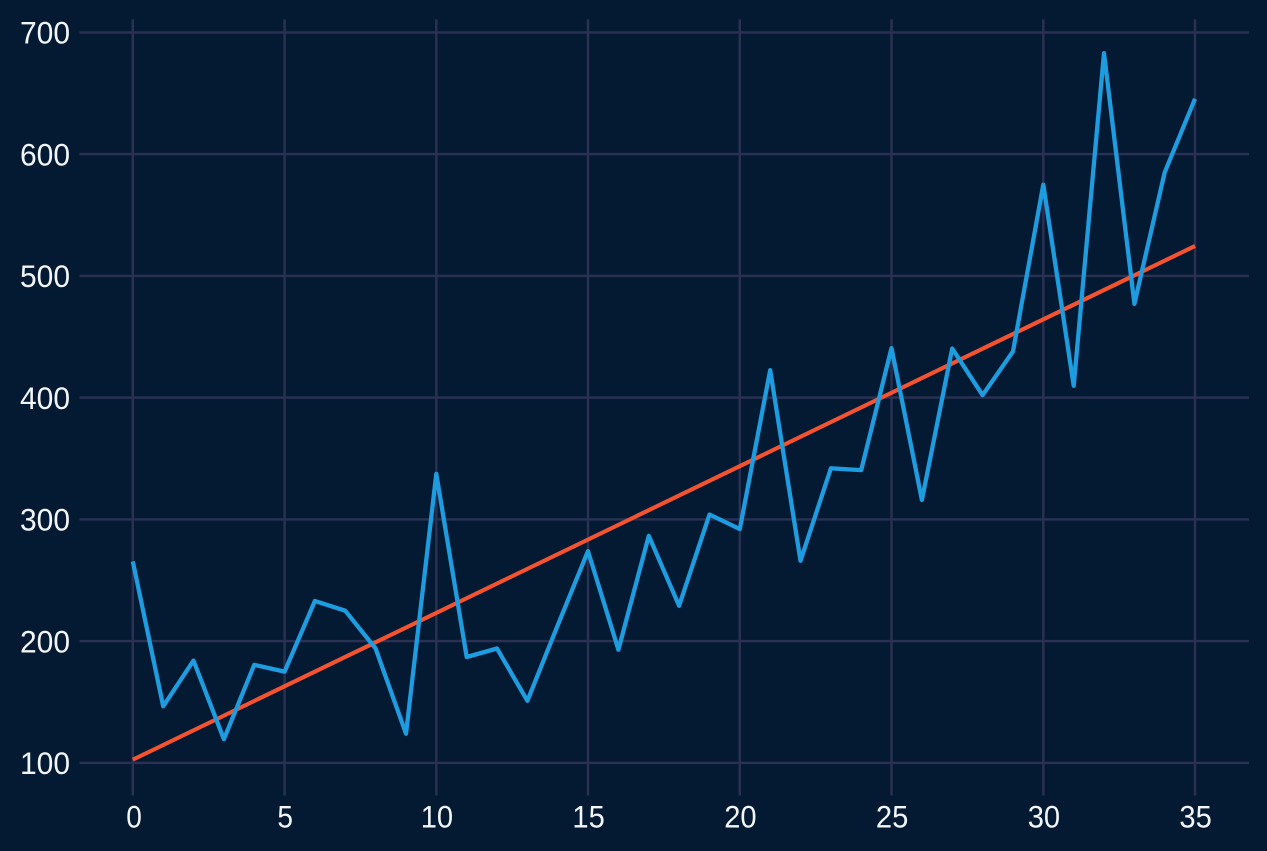  What do you see at coordinates (740, 816) in the screenshot?
I see `svg-text: 20` at bounding box center [740, 816].